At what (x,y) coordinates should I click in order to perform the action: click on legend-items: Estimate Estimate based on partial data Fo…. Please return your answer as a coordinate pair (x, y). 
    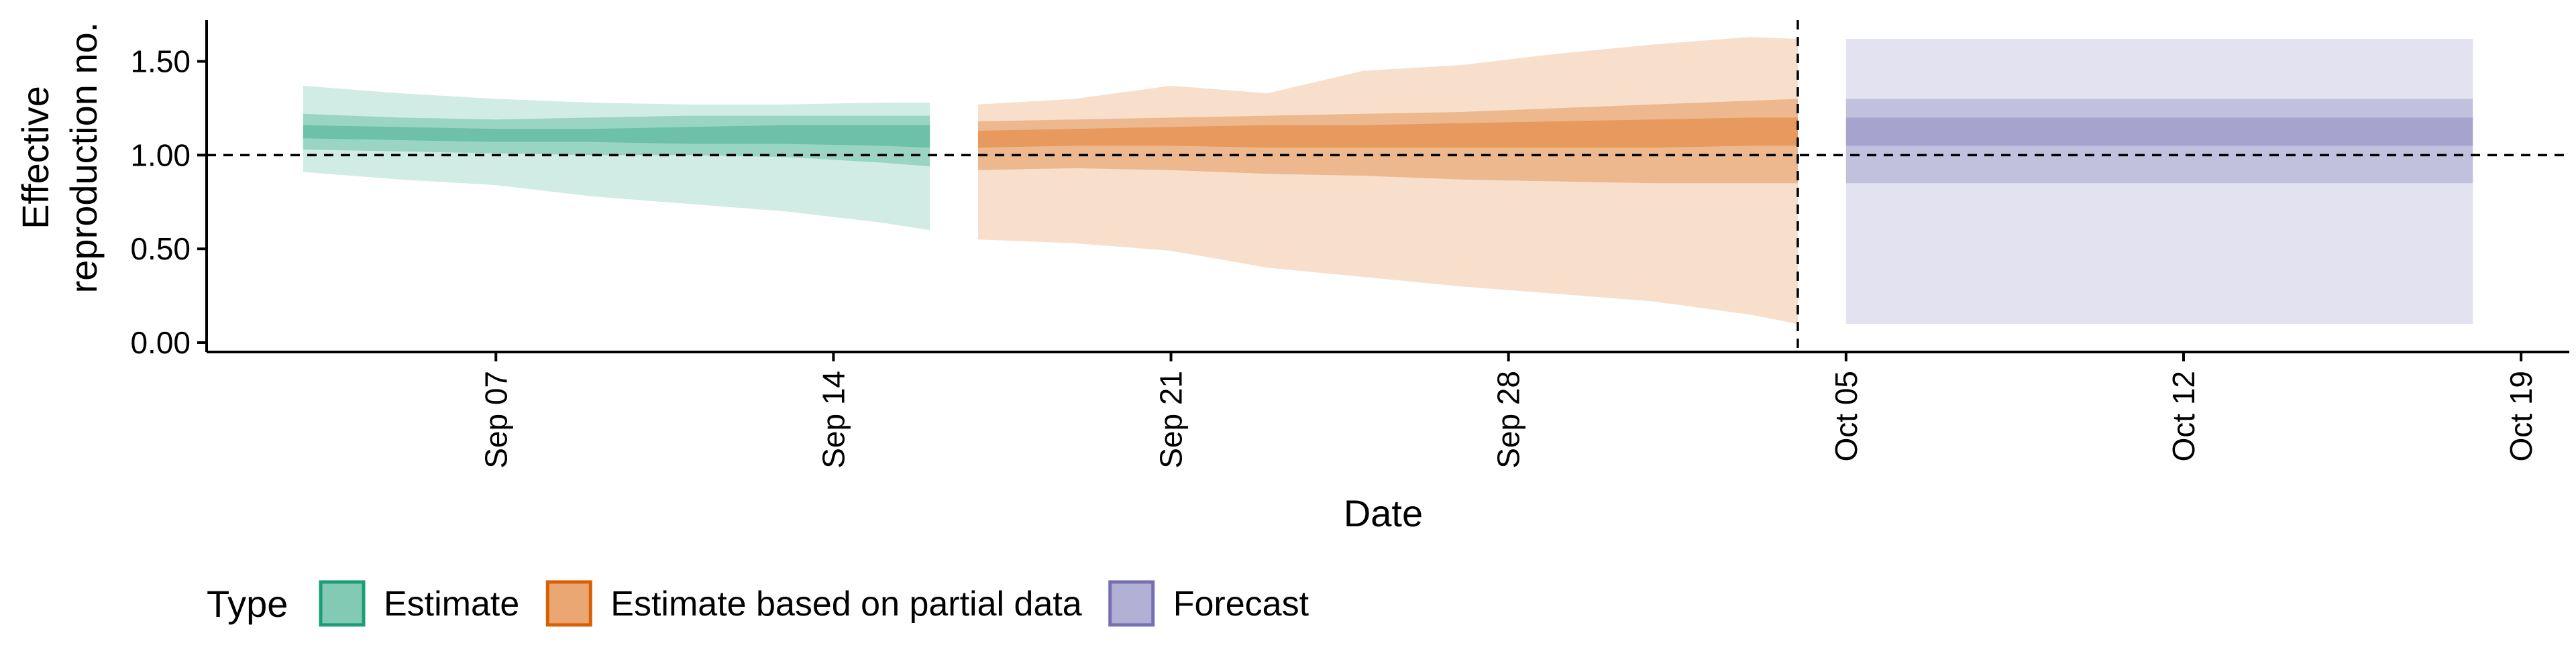
    Looking at the image, I should click on (814, 603).